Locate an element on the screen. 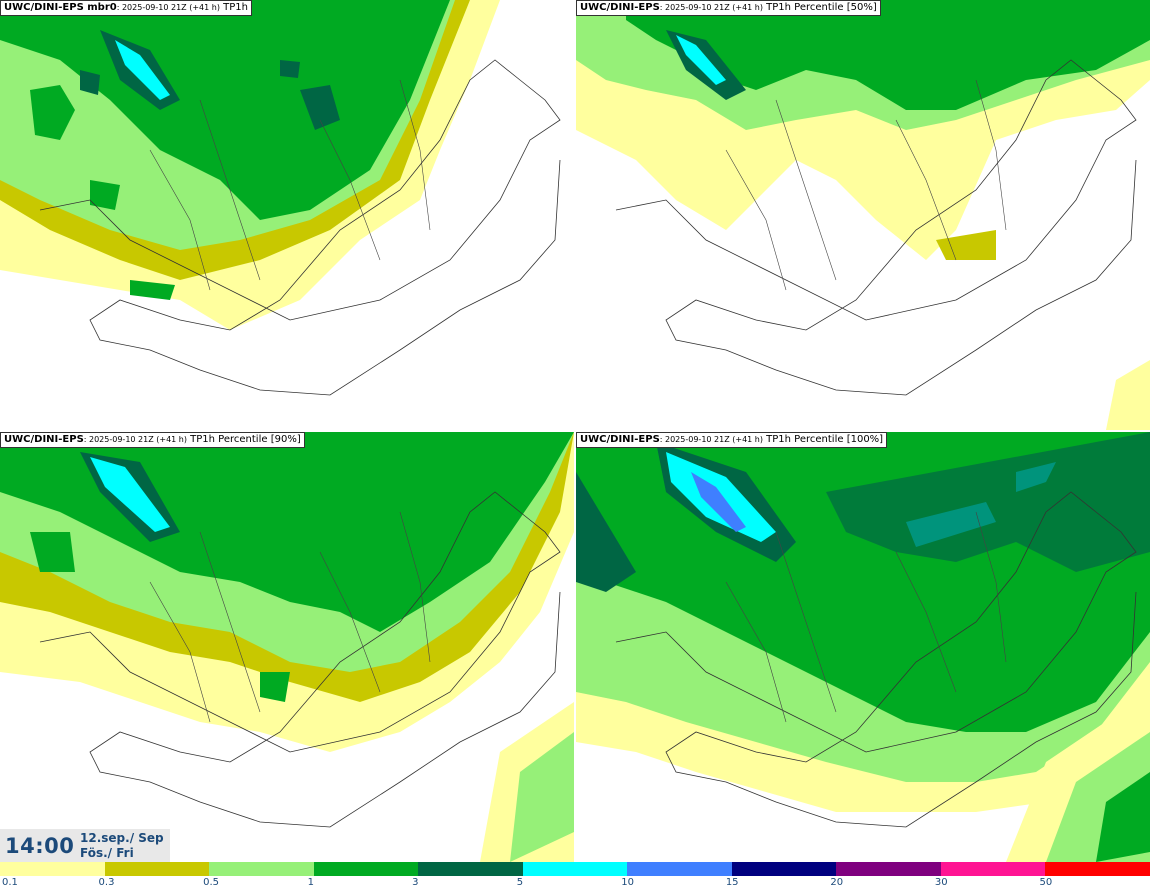 This screenshot has width=1150, height=891. legend-label: 0.1 is located at coordinates (10, 882).